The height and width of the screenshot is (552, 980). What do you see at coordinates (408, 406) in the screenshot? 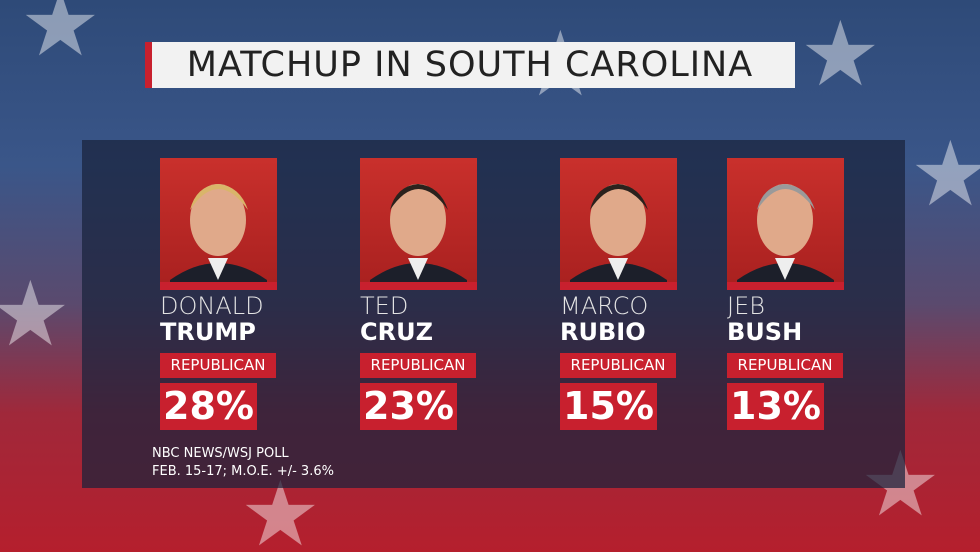
I see `poll-percent: 23%` at bounding box center [408, 406].